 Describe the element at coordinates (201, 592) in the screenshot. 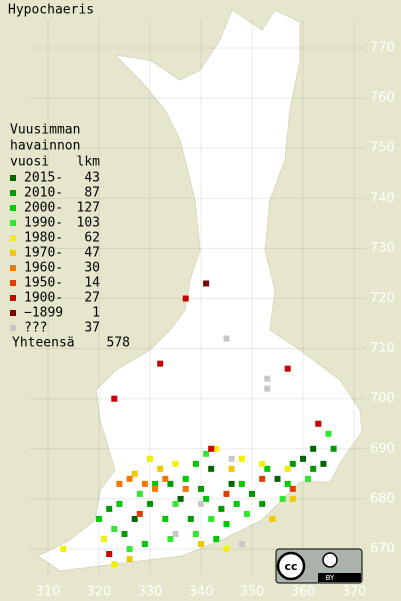

I see `x-tick-label: 340` at that location.